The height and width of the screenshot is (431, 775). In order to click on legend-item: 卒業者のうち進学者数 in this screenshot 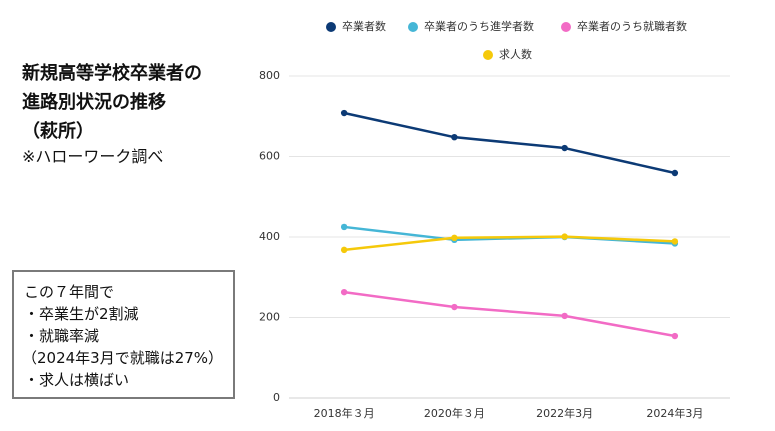, I will do `click(471, 26)`.